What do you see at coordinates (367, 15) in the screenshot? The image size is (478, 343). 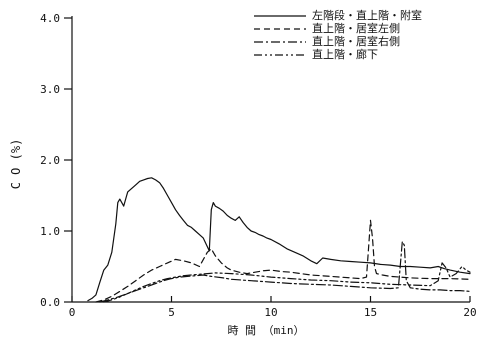 I see `legend-label-1: 左階段・直上階・附室` at bounding box center [367, 15].